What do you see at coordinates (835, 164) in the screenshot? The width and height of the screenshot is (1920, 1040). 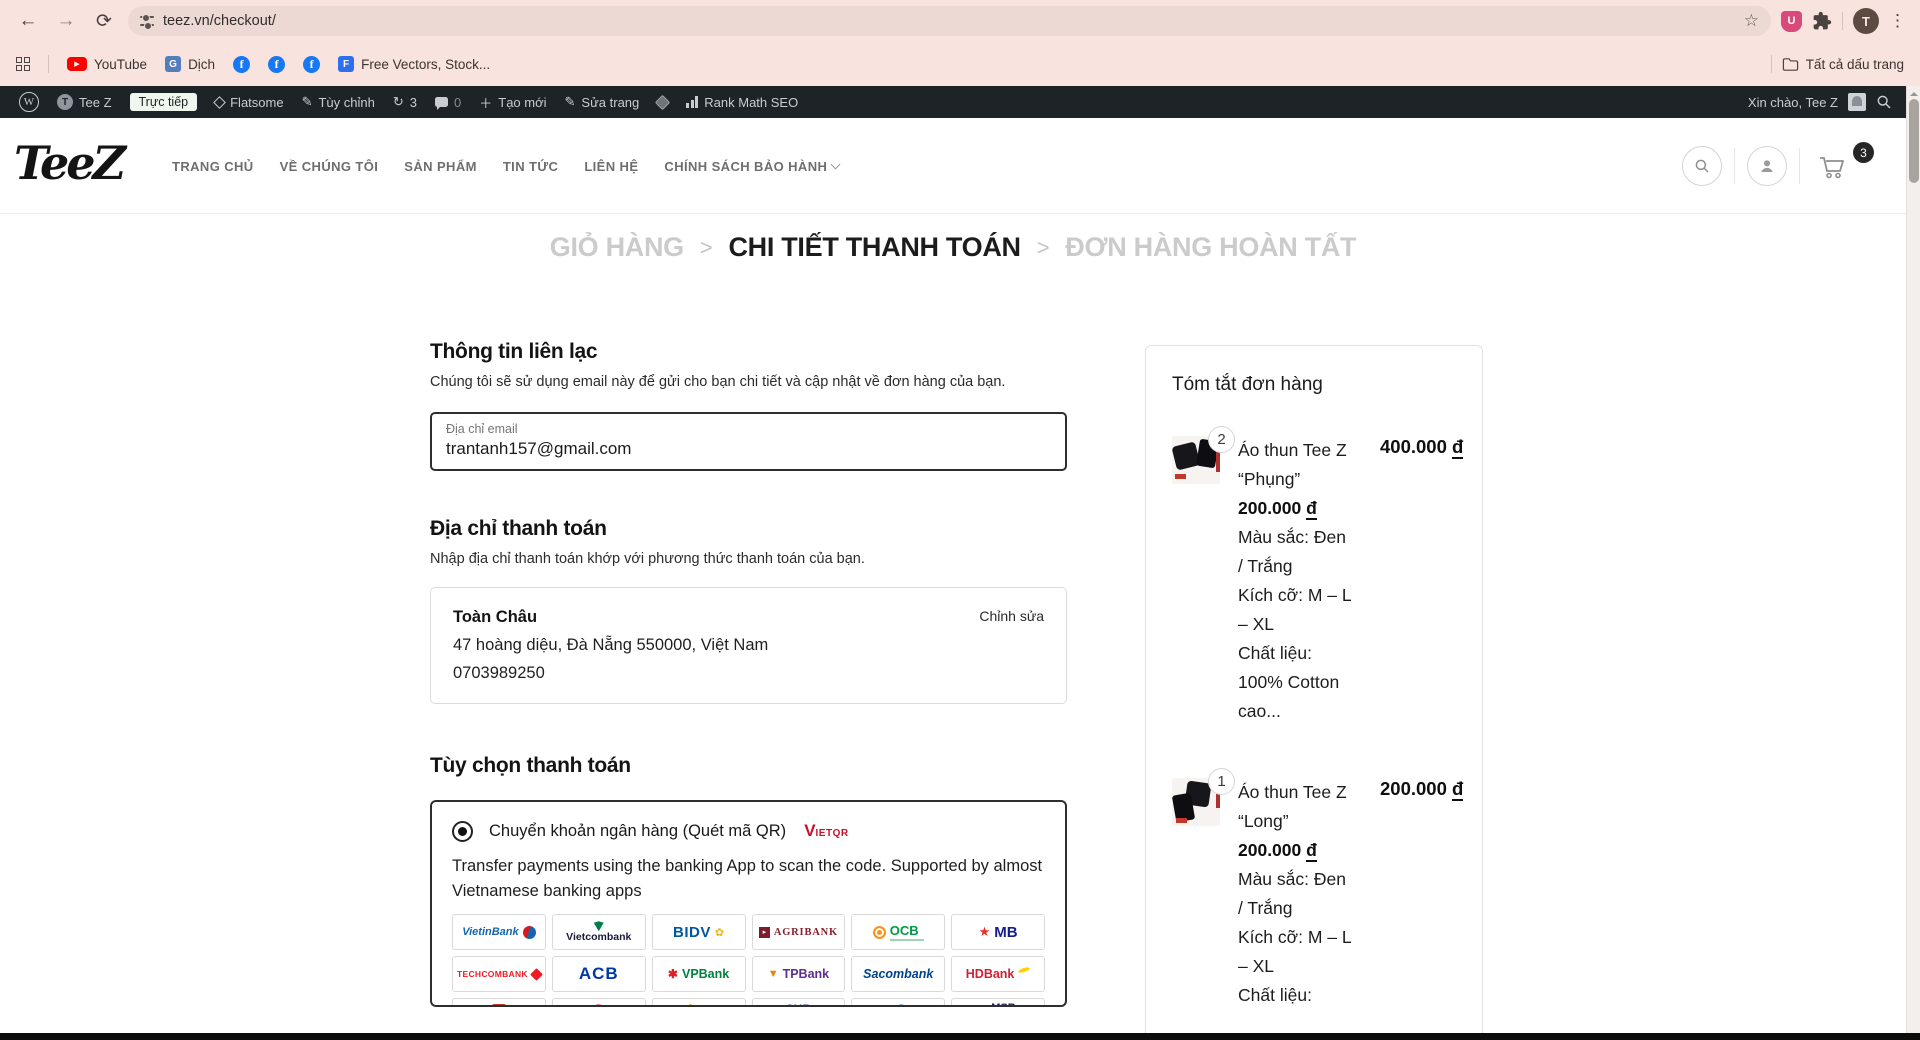 I see `chevron-down-icon` at bounding box center [835, 164].